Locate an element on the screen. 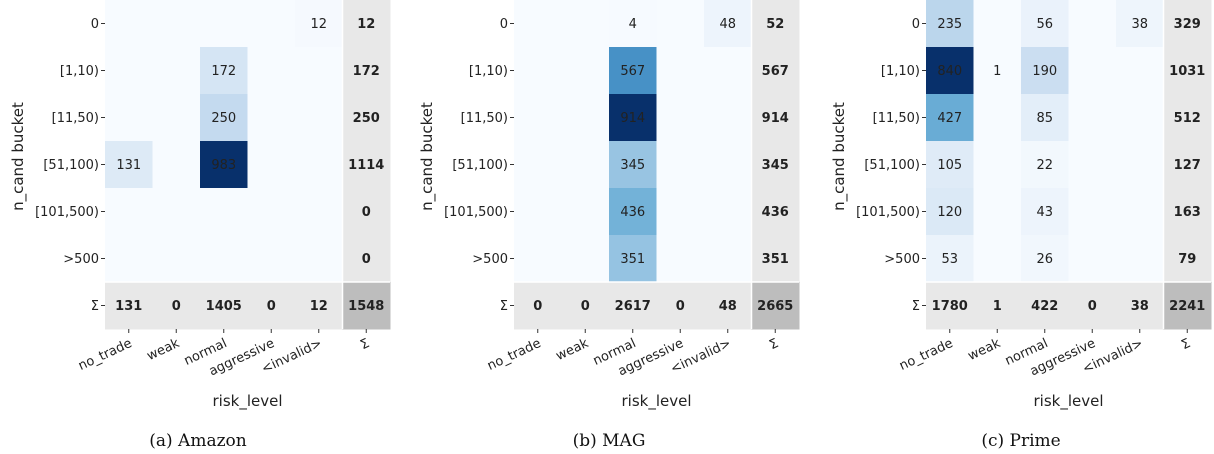 Image resolution: width=1214 pixels, height=454 pixels. cell-value-label: 1031 is located at coordinates (1187, 71).